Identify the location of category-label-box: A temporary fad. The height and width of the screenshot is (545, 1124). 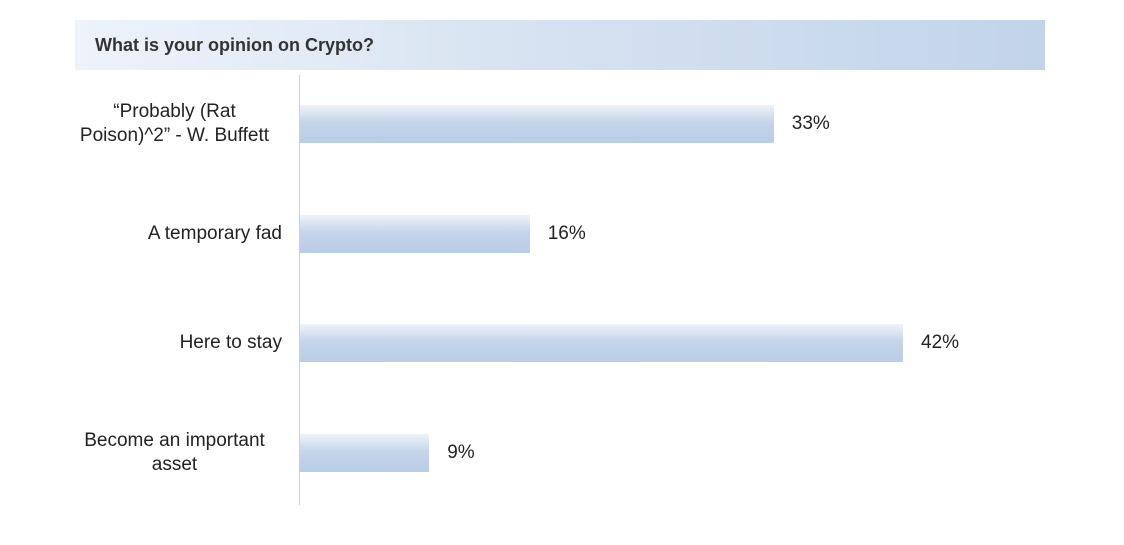
(161, 234).